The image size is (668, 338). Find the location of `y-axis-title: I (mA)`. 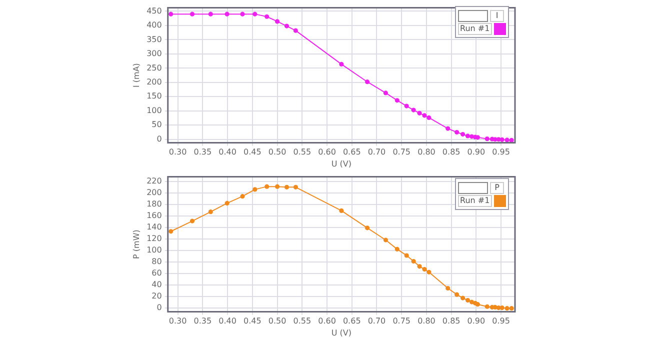

y-axis-title: I (mA) is located at coordinates (136, 75).